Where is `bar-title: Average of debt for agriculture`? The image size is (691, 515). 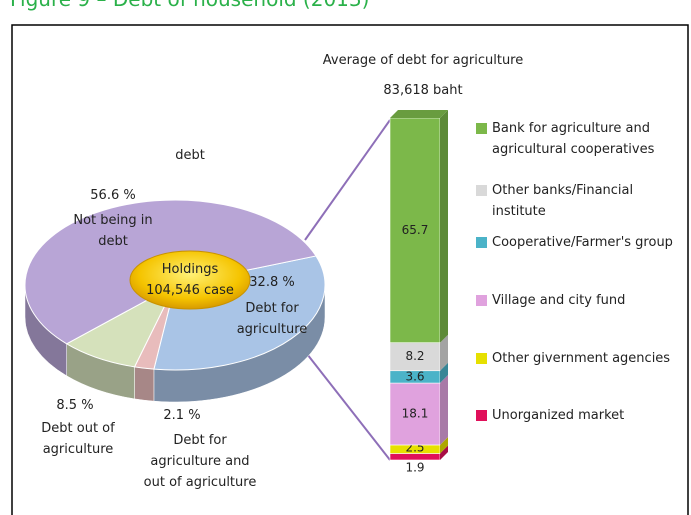
bar-title: Average of debt for agriculture is located at coordinates (423, 60).